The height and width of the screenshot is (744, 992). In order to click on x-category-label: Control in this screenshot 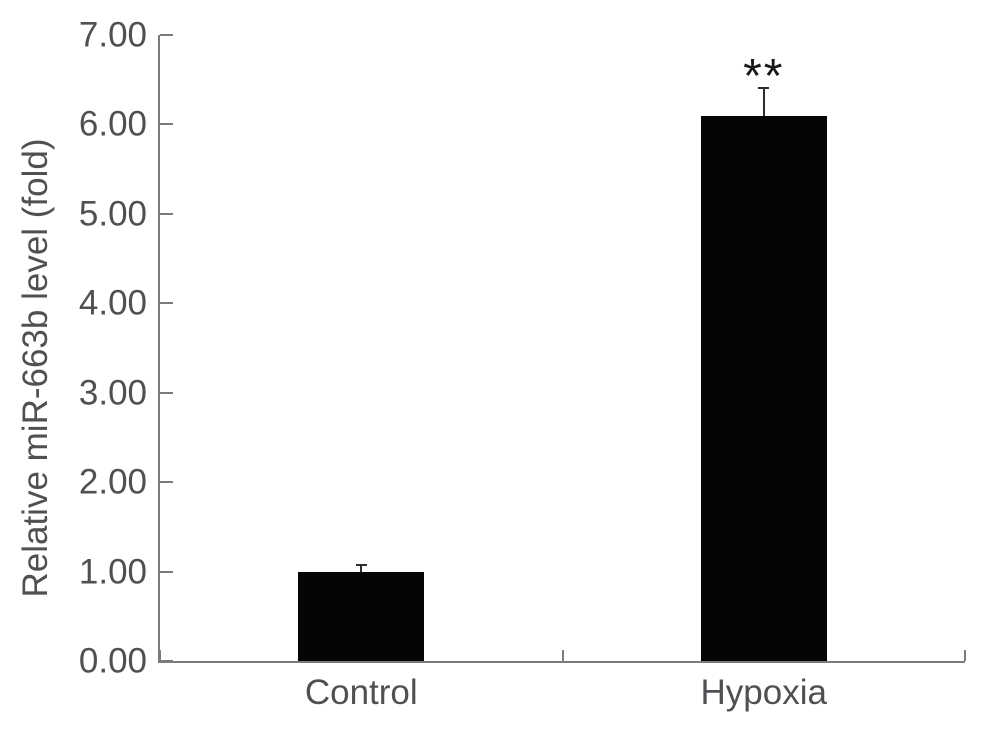, I will do `click(361, 692)`.